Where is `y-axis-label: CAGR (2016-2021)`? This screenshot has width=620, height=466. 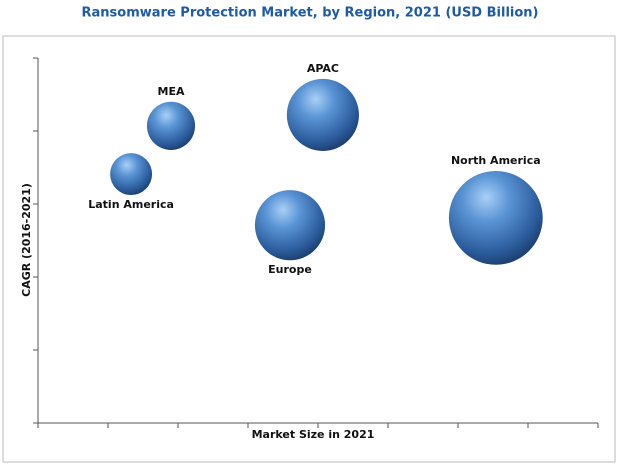
y-axis-label: CAGR (2016-2021) is located at coordinates (26, 240).